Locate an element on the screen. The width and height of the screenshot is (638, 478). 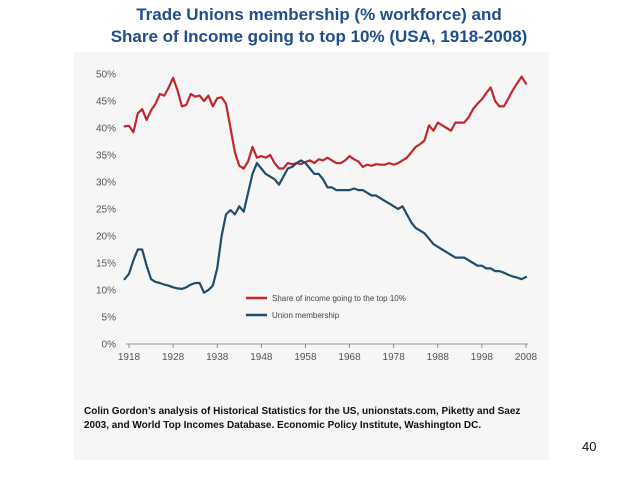
y-tick-label: 20% is located at coordinates (106, 237).